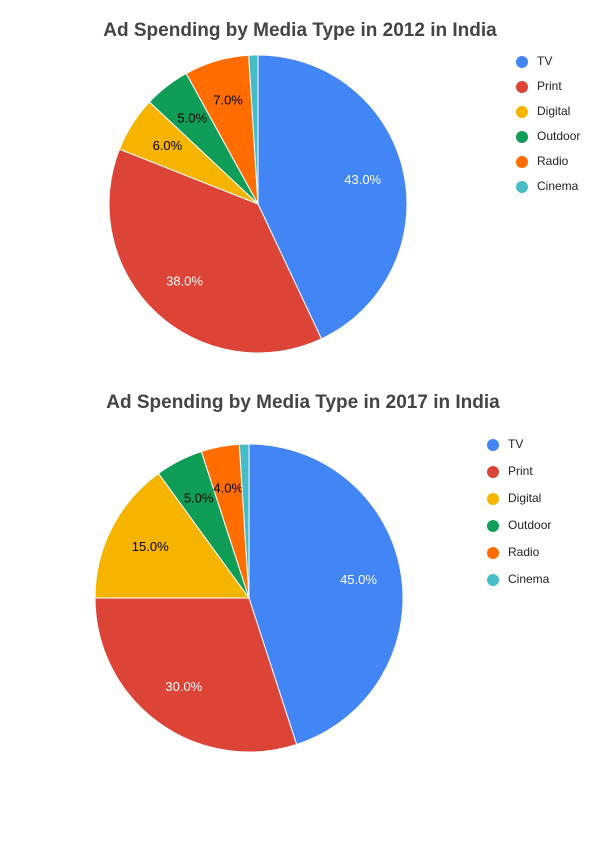 This screenshot has width=600, height=859. Describe the element at coordinates (168, 145) in the screenshot. I see `slice-label: 6.0%` at that location.